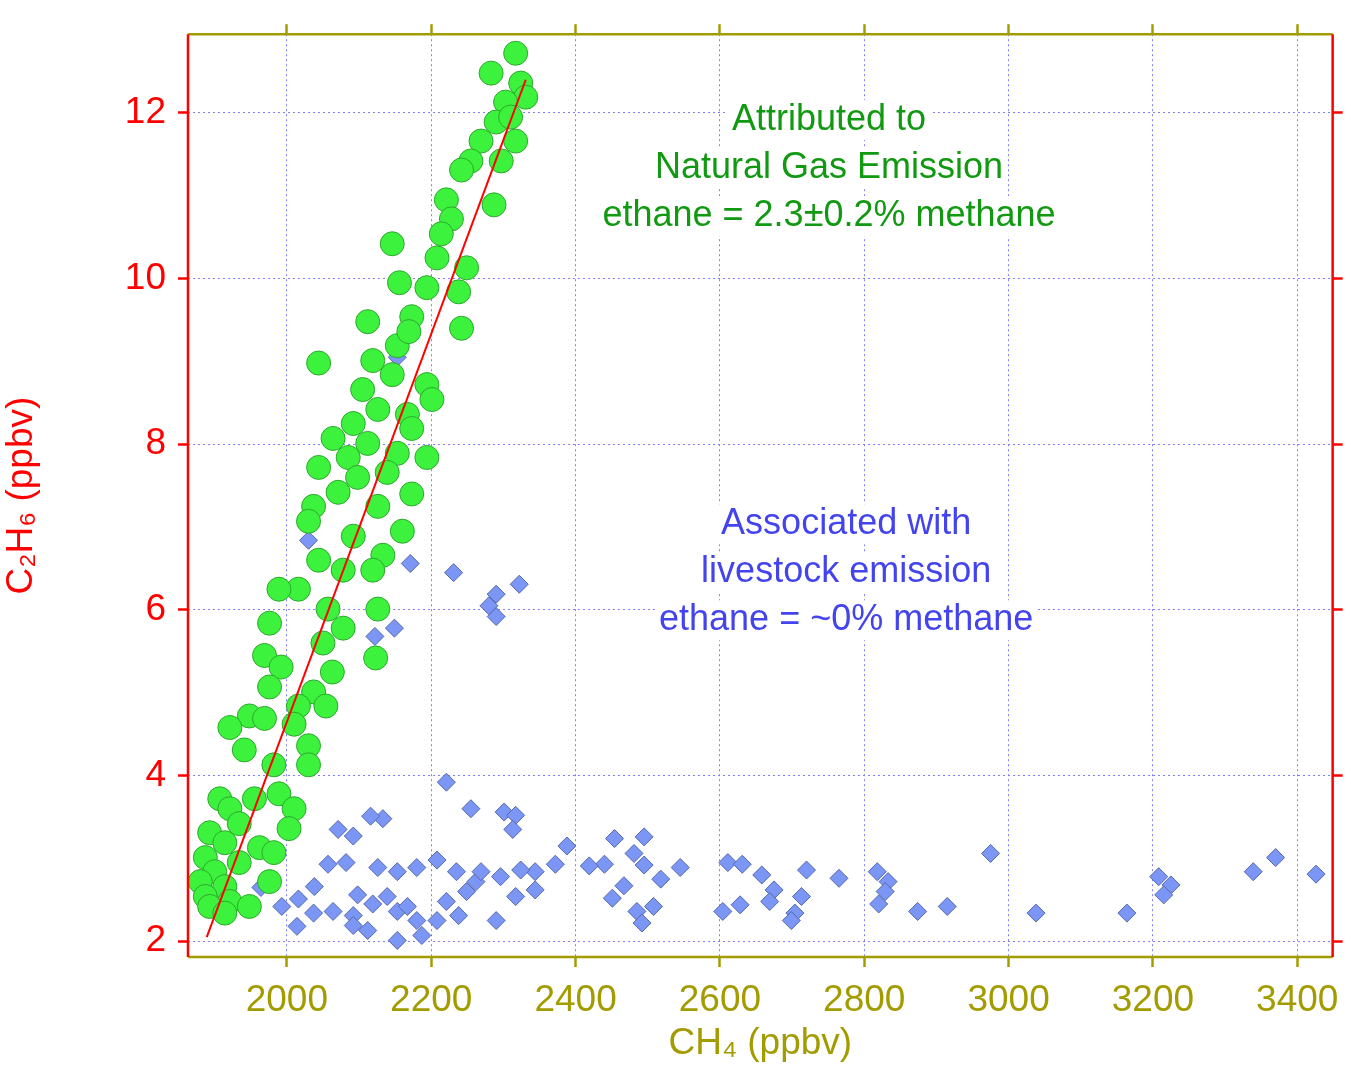 This screenshot has width=1351, height=1066. I want to click on x-tick-label: 2200, so click(431, 999).